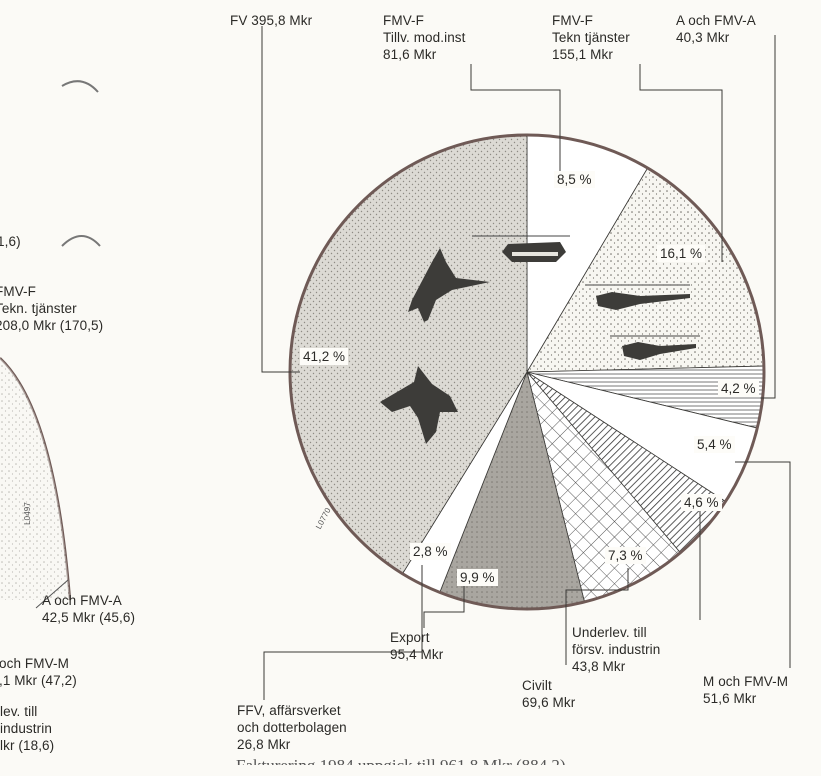 The height and width of the screenshot is (776, 821). What do you see at coordinates (477, 577) in the screenshot?
I see `pct-label-export: 9,9 %` at bounding box center [477, 577].